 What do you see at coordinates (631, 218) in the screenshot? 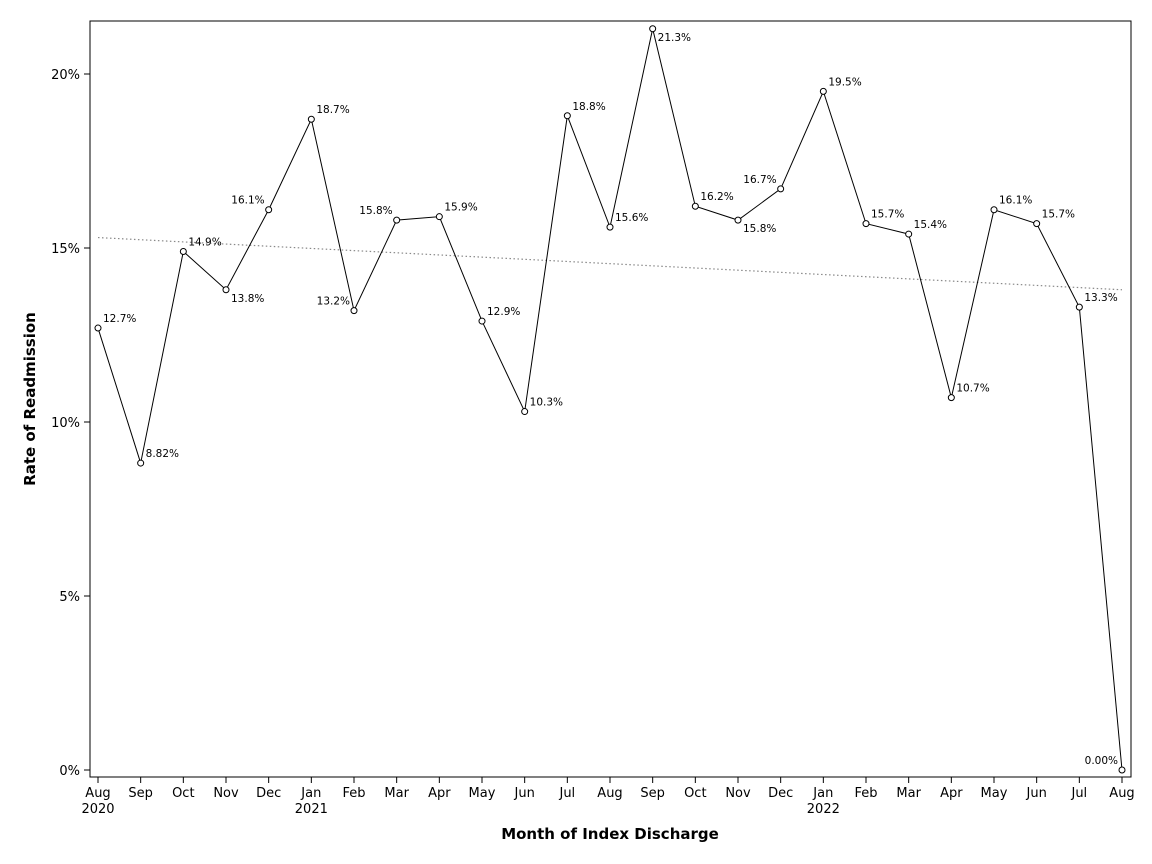
I see `data-label: 15.6%` at bounding box center [631, 218].